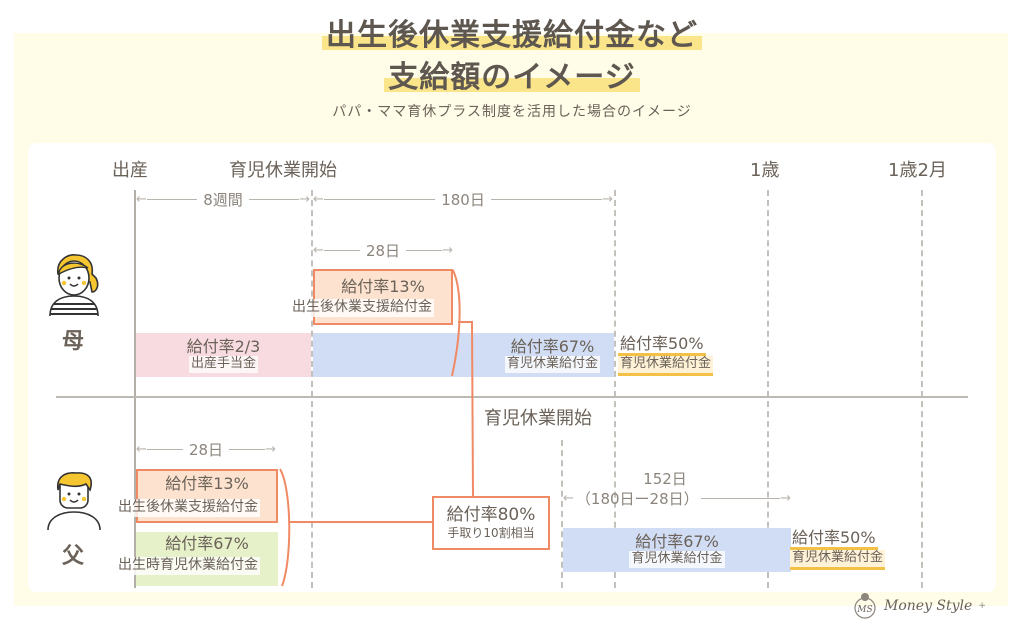 The width and height of the screenshot is (1024, 632). I want to click on brand-logo: MS Money Style +, so click(919, 606).